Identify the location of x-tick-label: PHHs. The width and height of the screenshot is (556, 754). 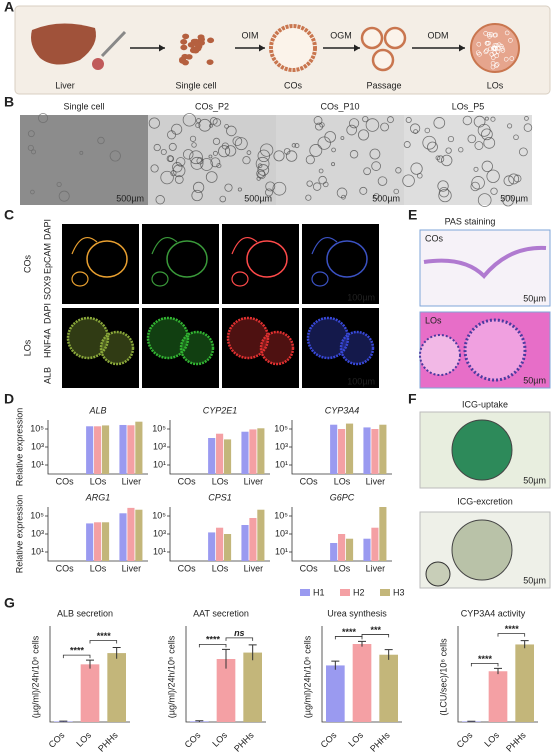
(108, 742).